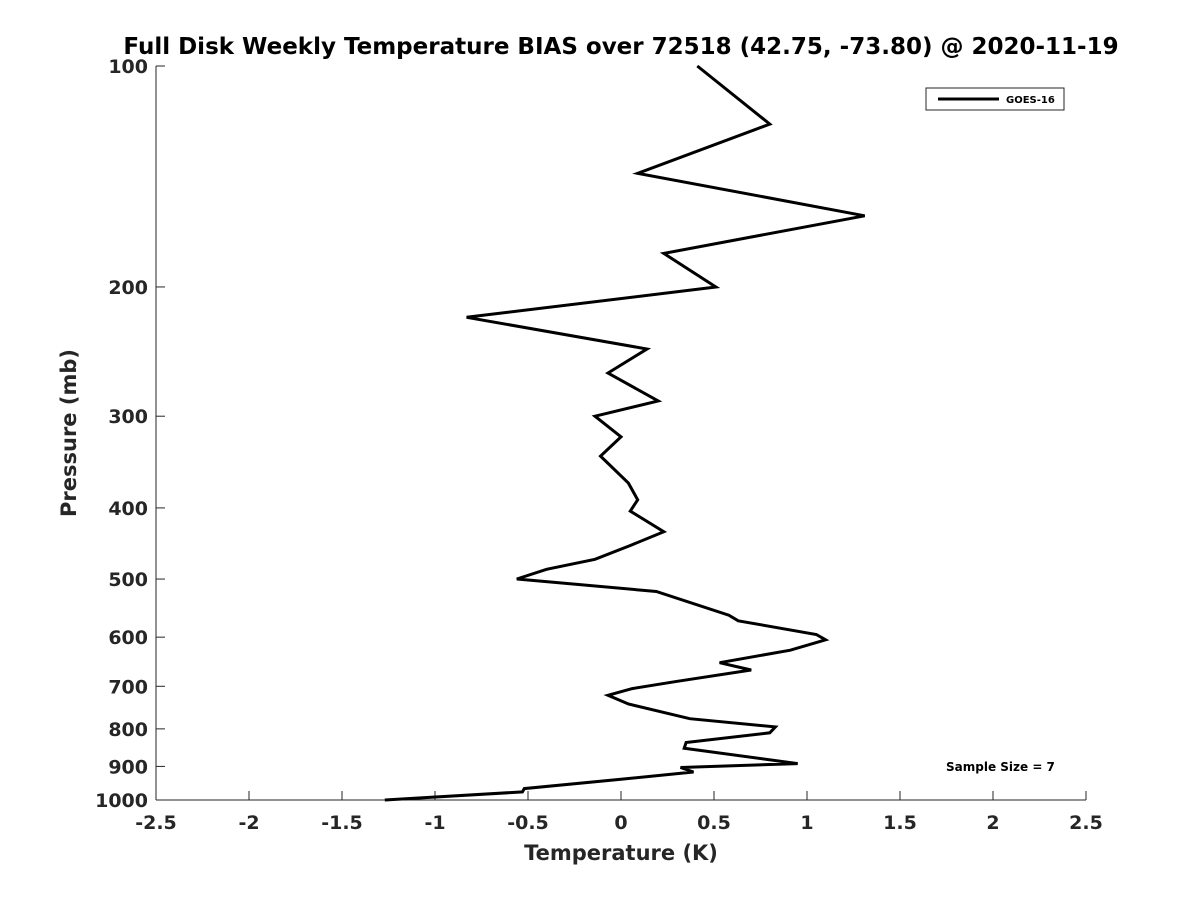 This screenshot has width=1200, height=900. Describe the element at coordinates (128, 67) in the screenshot. I see `y-tick-label: 100` at that location.